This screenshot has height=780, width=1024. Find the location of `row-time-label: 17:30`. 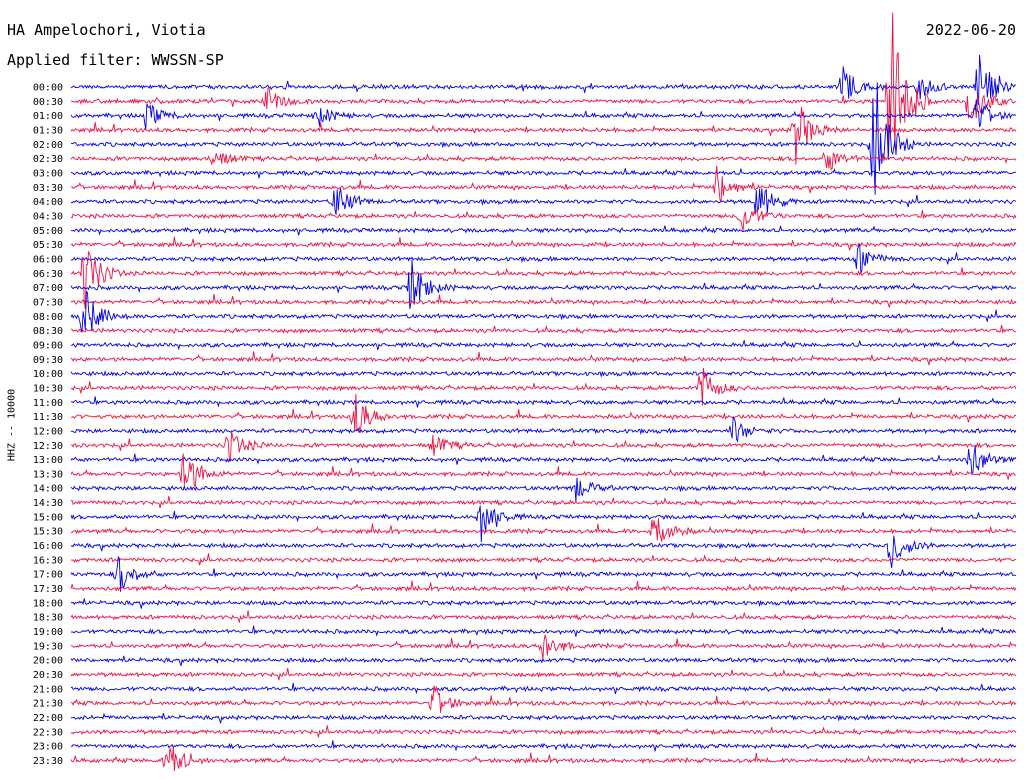

row-time-label: 17:30 is located at coordinates (48, 589).